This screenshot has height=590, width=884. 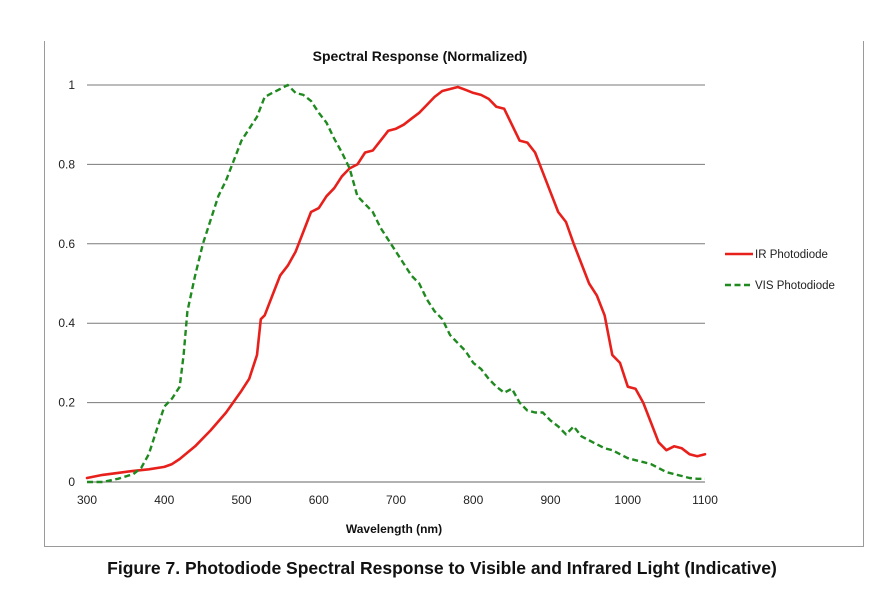 What do you see at coordinates (394, 529) in the screenshot?
I see `x-axis-label: Wavelength (nm)` at bounding box center [394, 529].